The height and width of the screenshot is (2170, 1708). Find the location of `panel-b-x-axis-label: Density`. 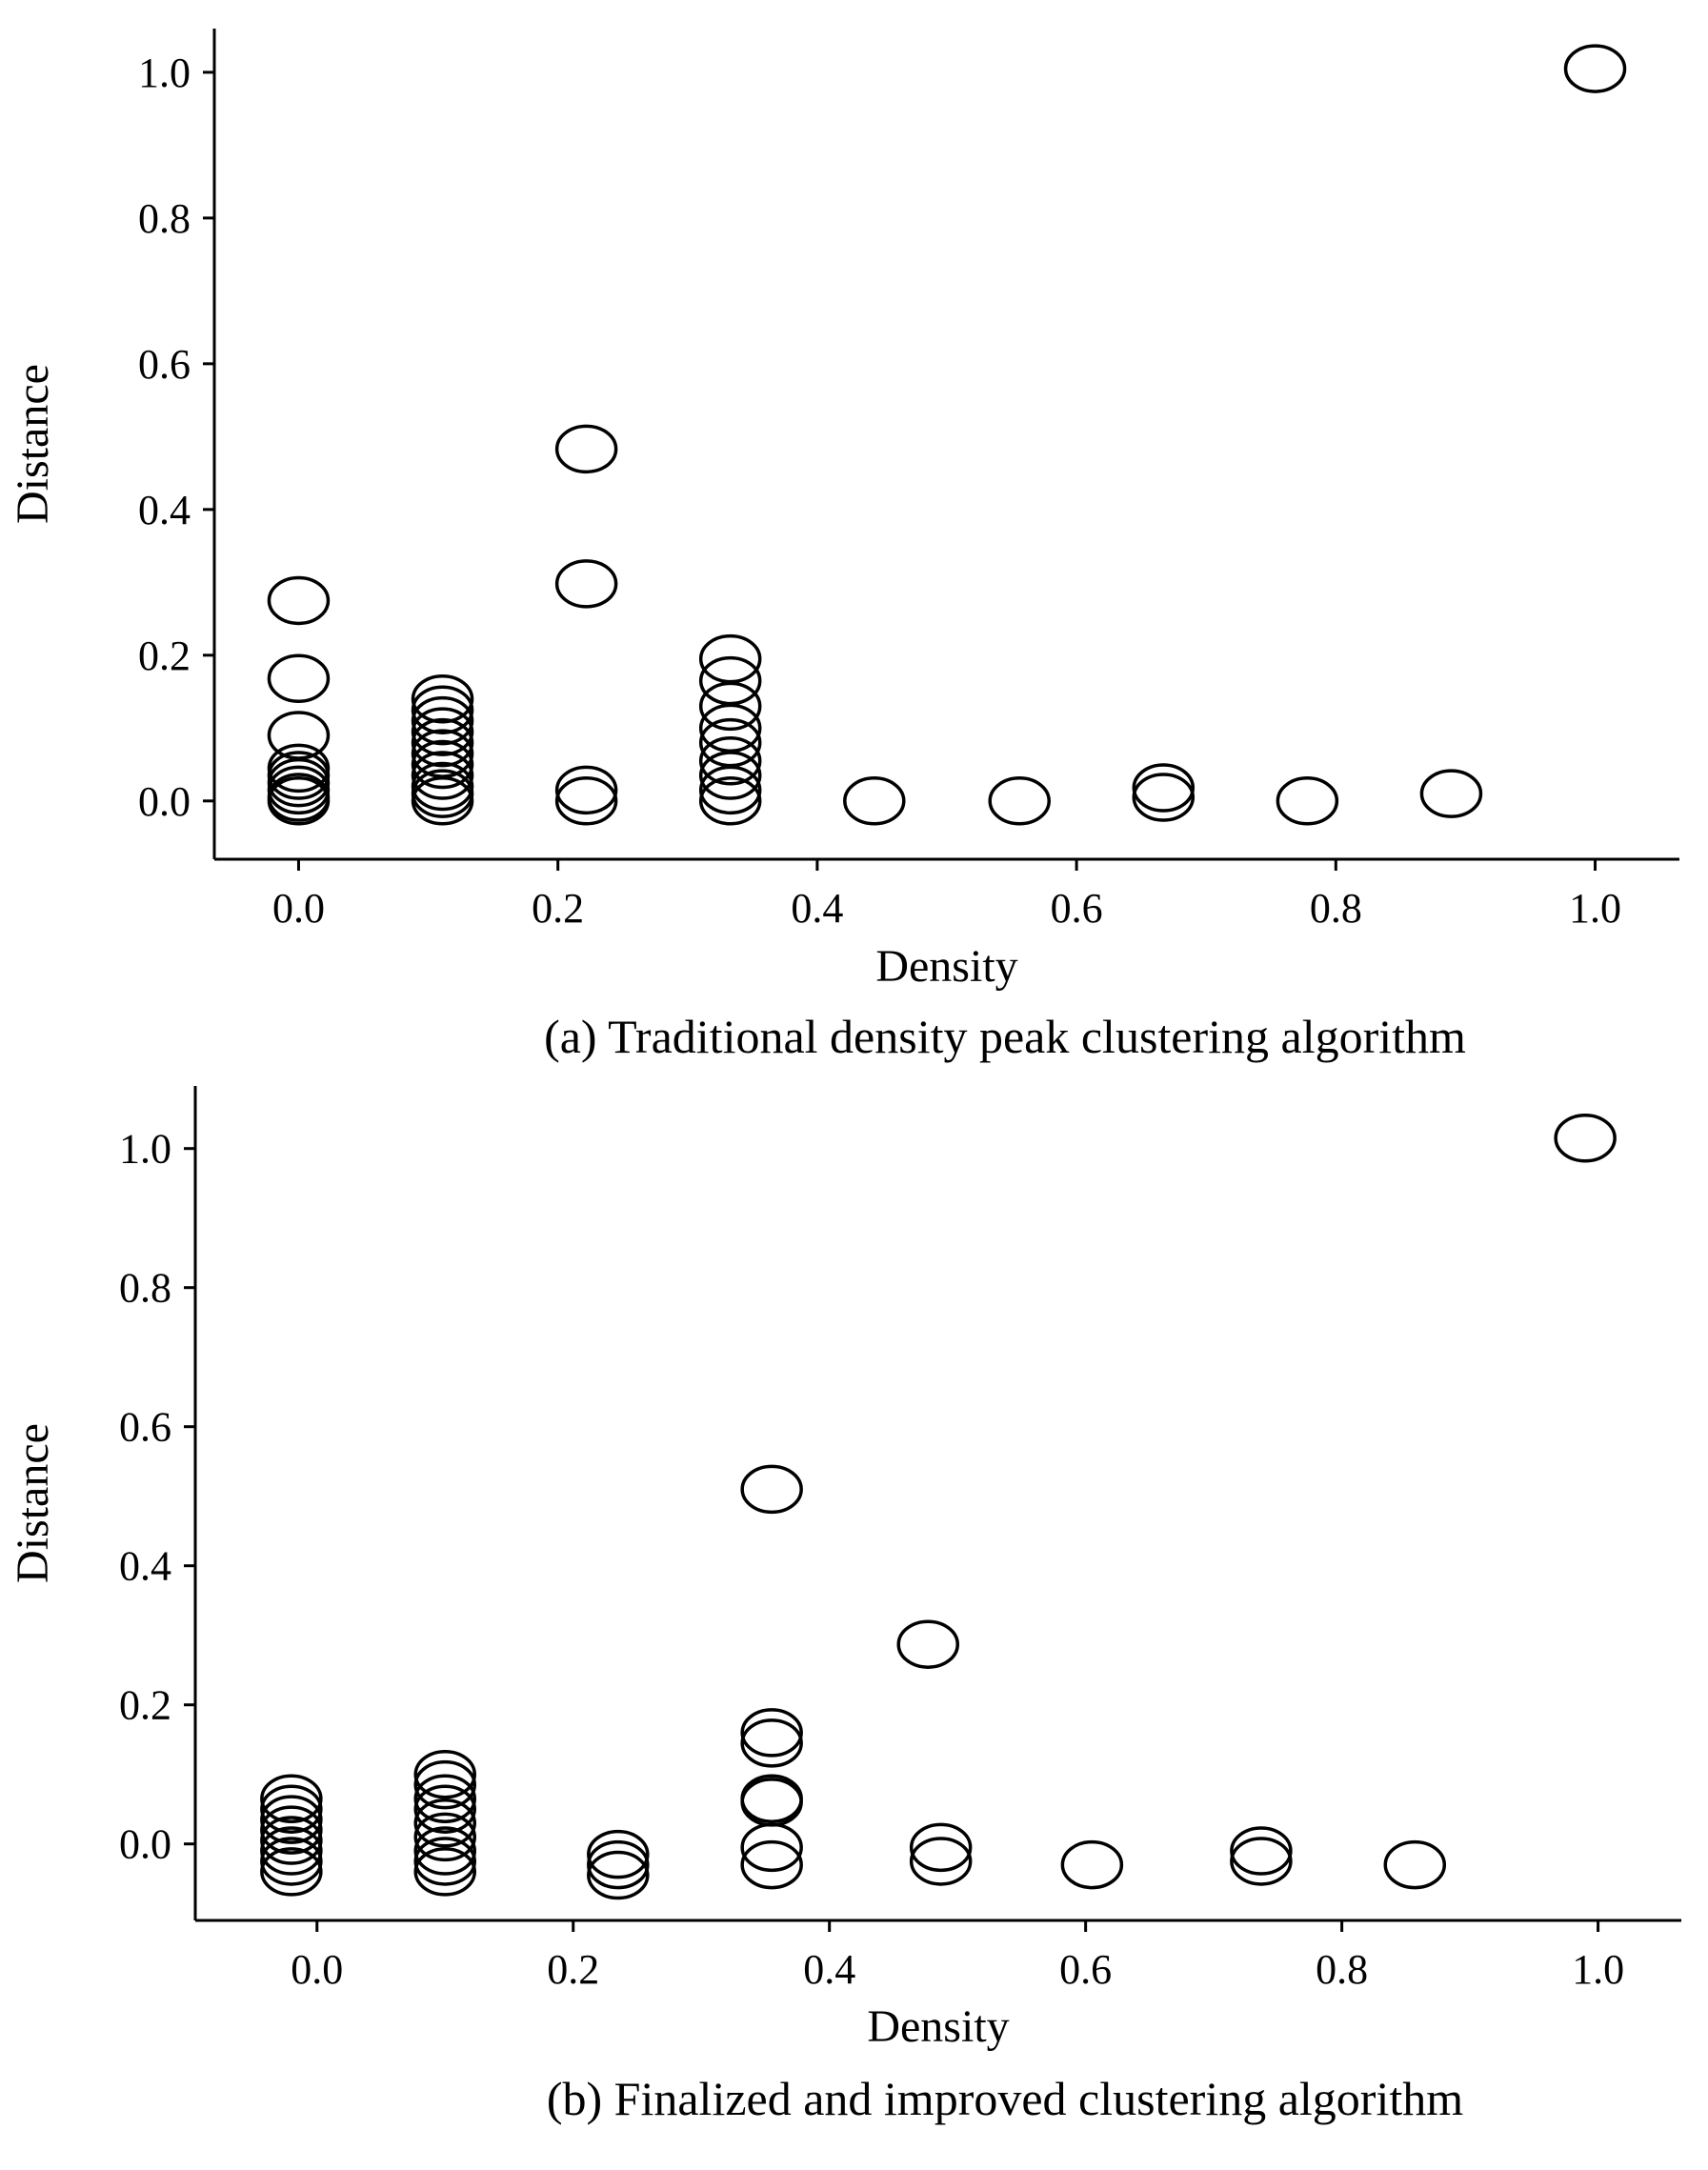

panel-b-x-axis-label: Density is located at coordinates (938, 2026).